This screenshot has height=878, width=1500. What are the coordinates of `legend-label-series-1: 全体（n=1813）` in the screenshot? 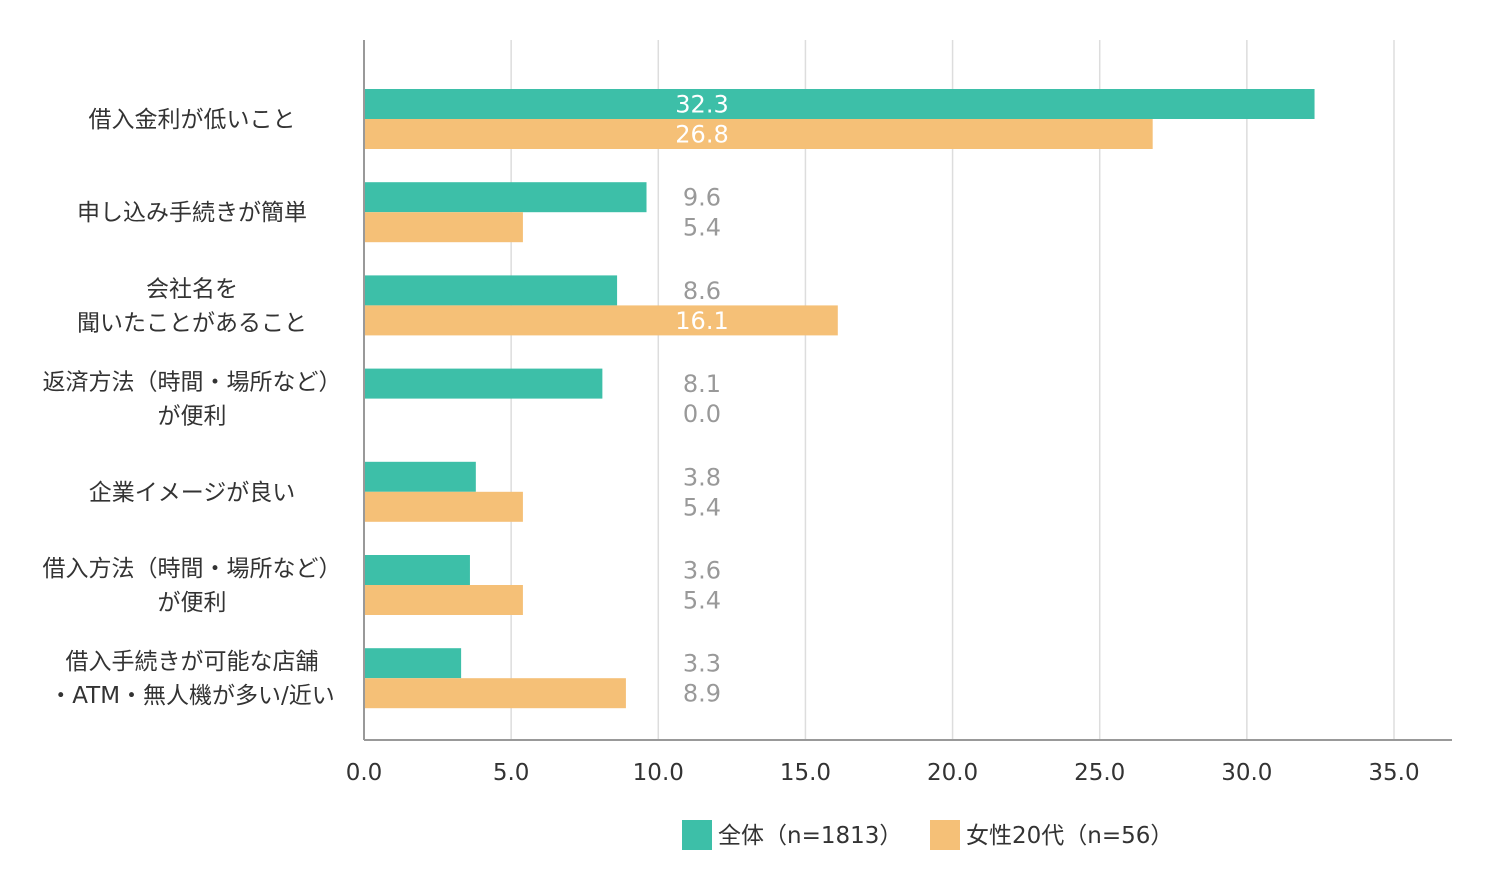 It's located at (810, 836).